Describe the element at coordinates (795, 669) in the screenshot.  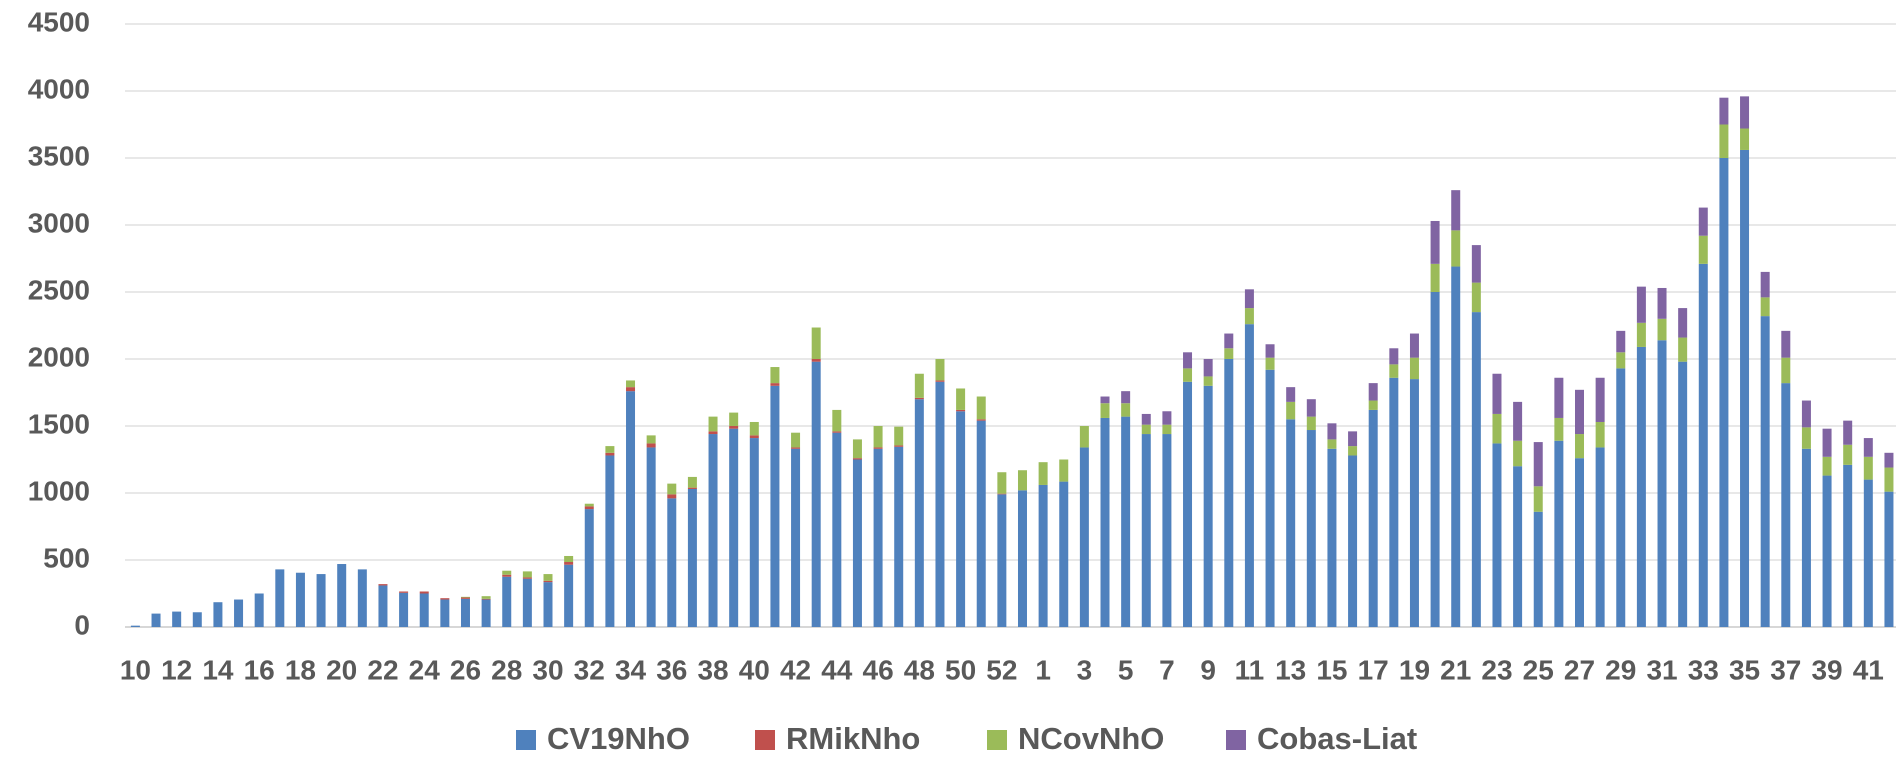
I see `x-tick-label: 42` at that location.